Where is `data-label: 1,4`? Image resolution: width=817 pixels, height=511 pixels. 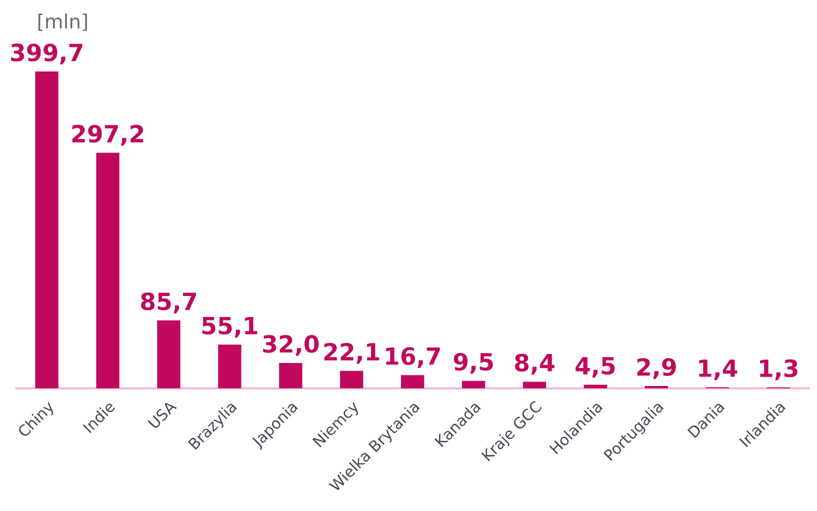
data-label: 1,4 is located at coordinates (718, 370).